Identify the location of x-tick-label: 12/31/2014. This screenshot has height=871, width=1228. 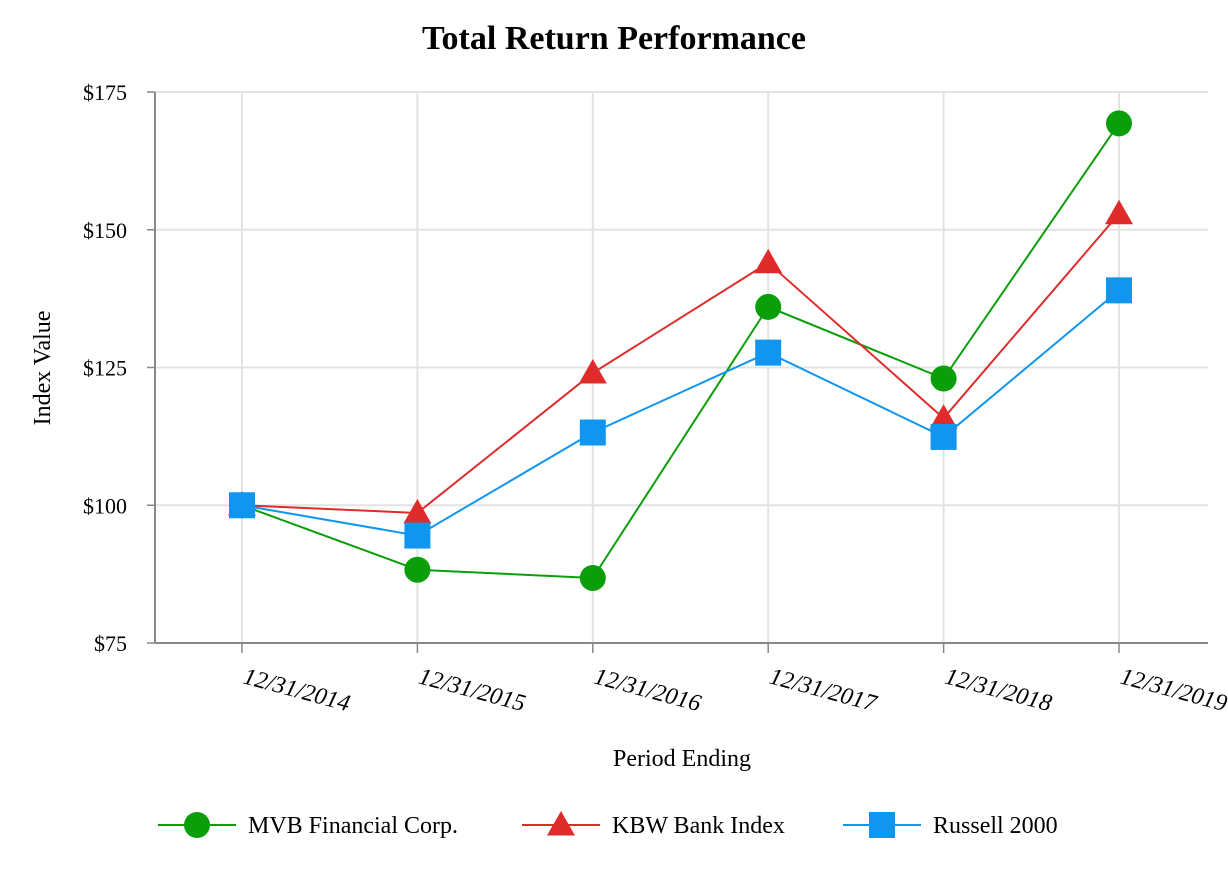
(296, 690).